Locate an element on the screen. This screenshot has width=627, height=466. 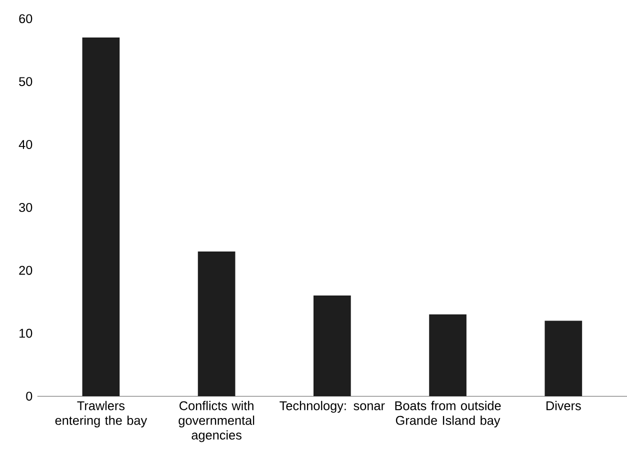
x-tick-label: Trawlers entering the bay is located at coordinates (101, 414).